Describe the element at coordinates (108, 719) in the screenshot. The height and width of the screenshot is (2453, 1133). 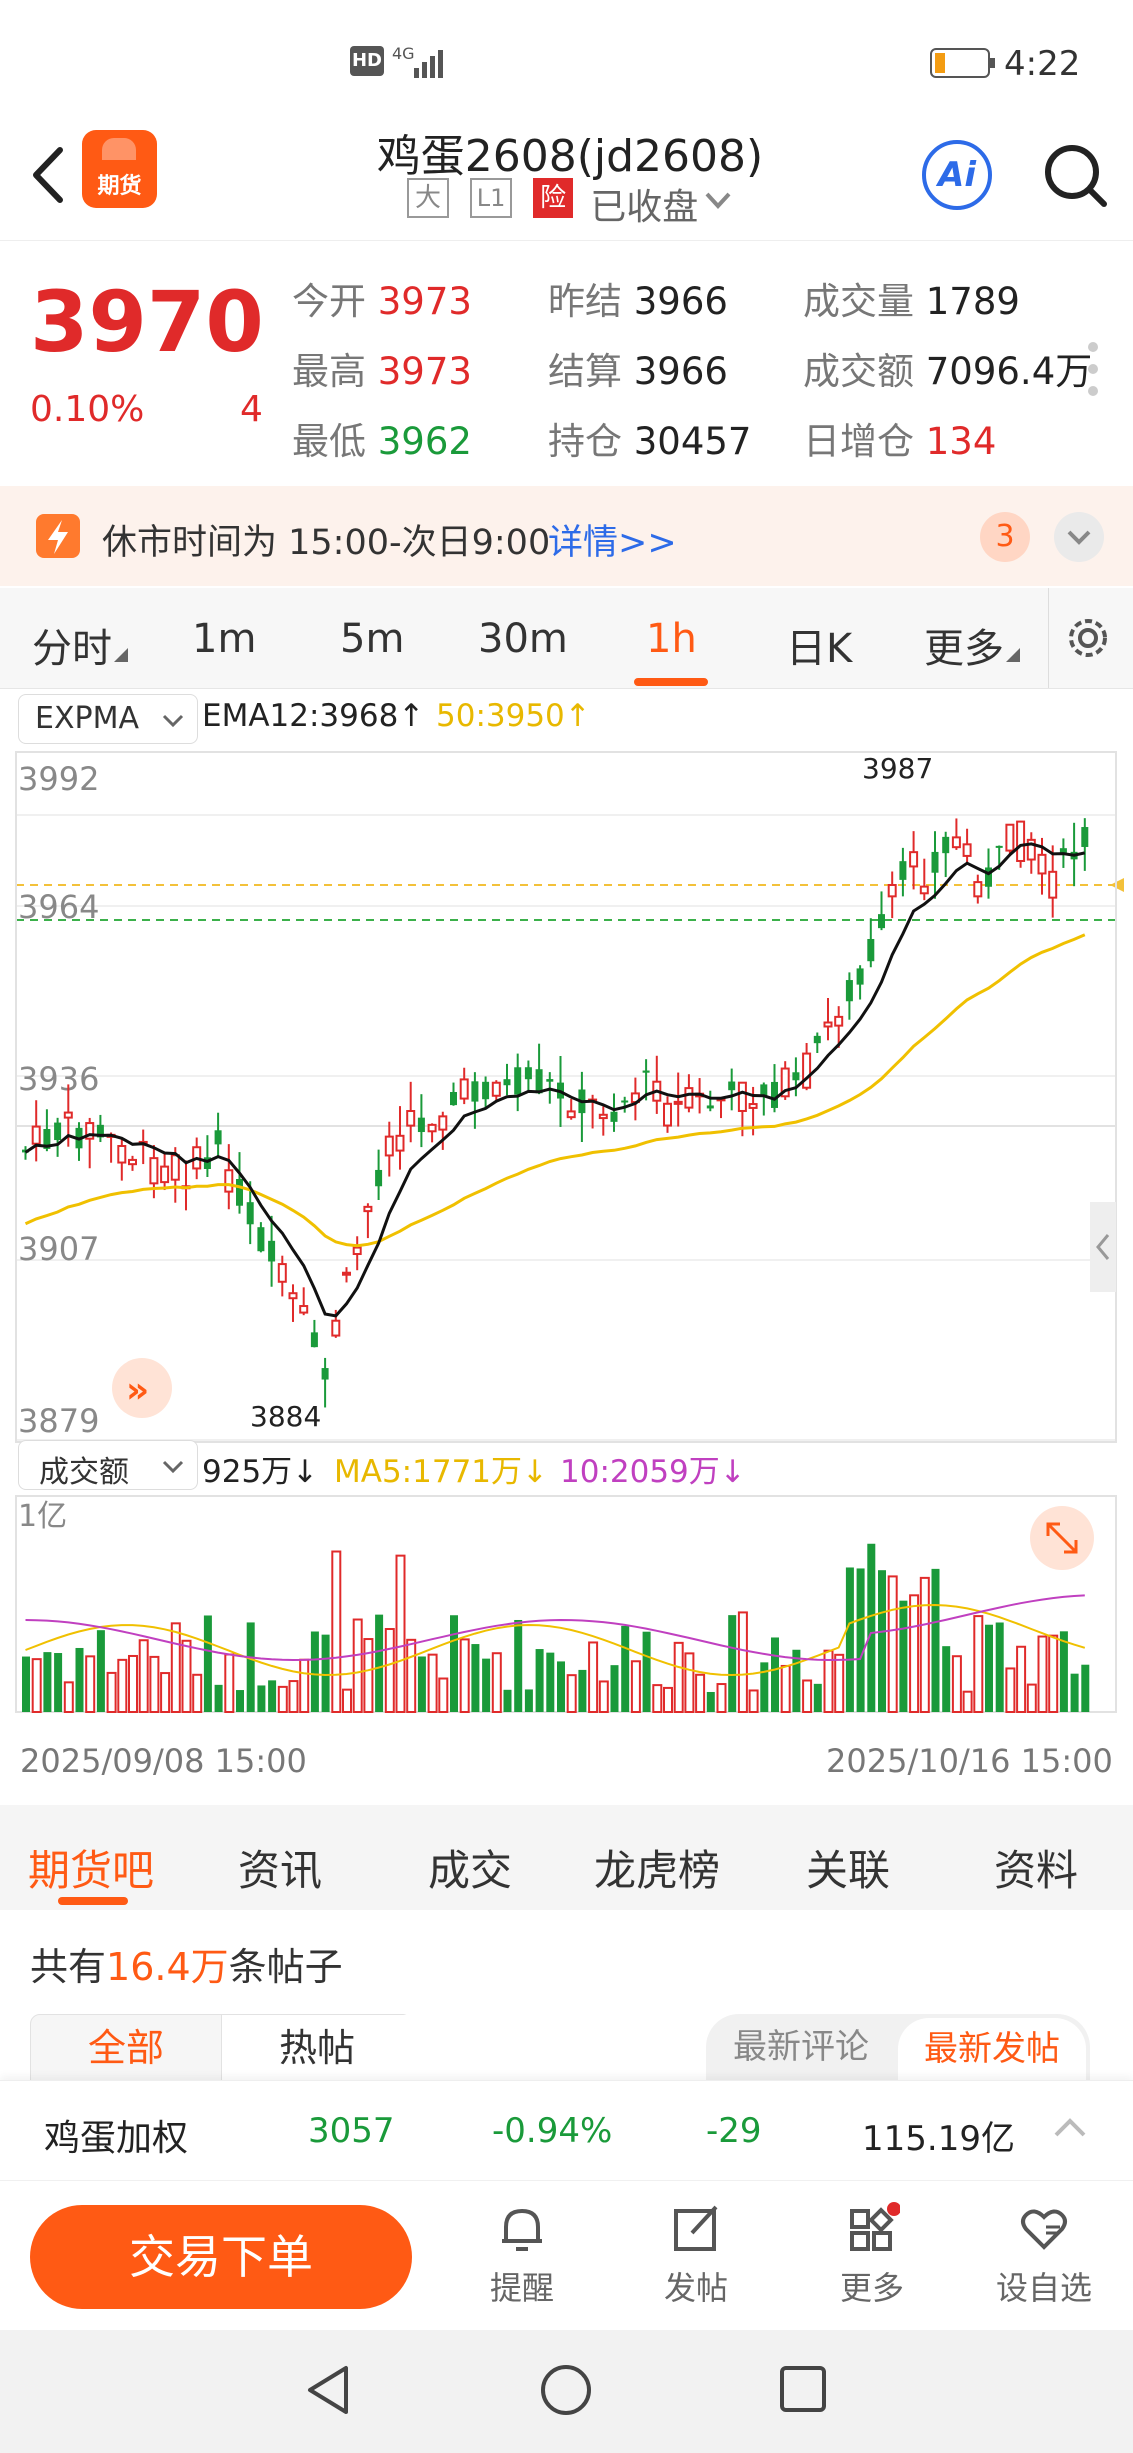
I see `indicator-select: EXPMA` at that location.